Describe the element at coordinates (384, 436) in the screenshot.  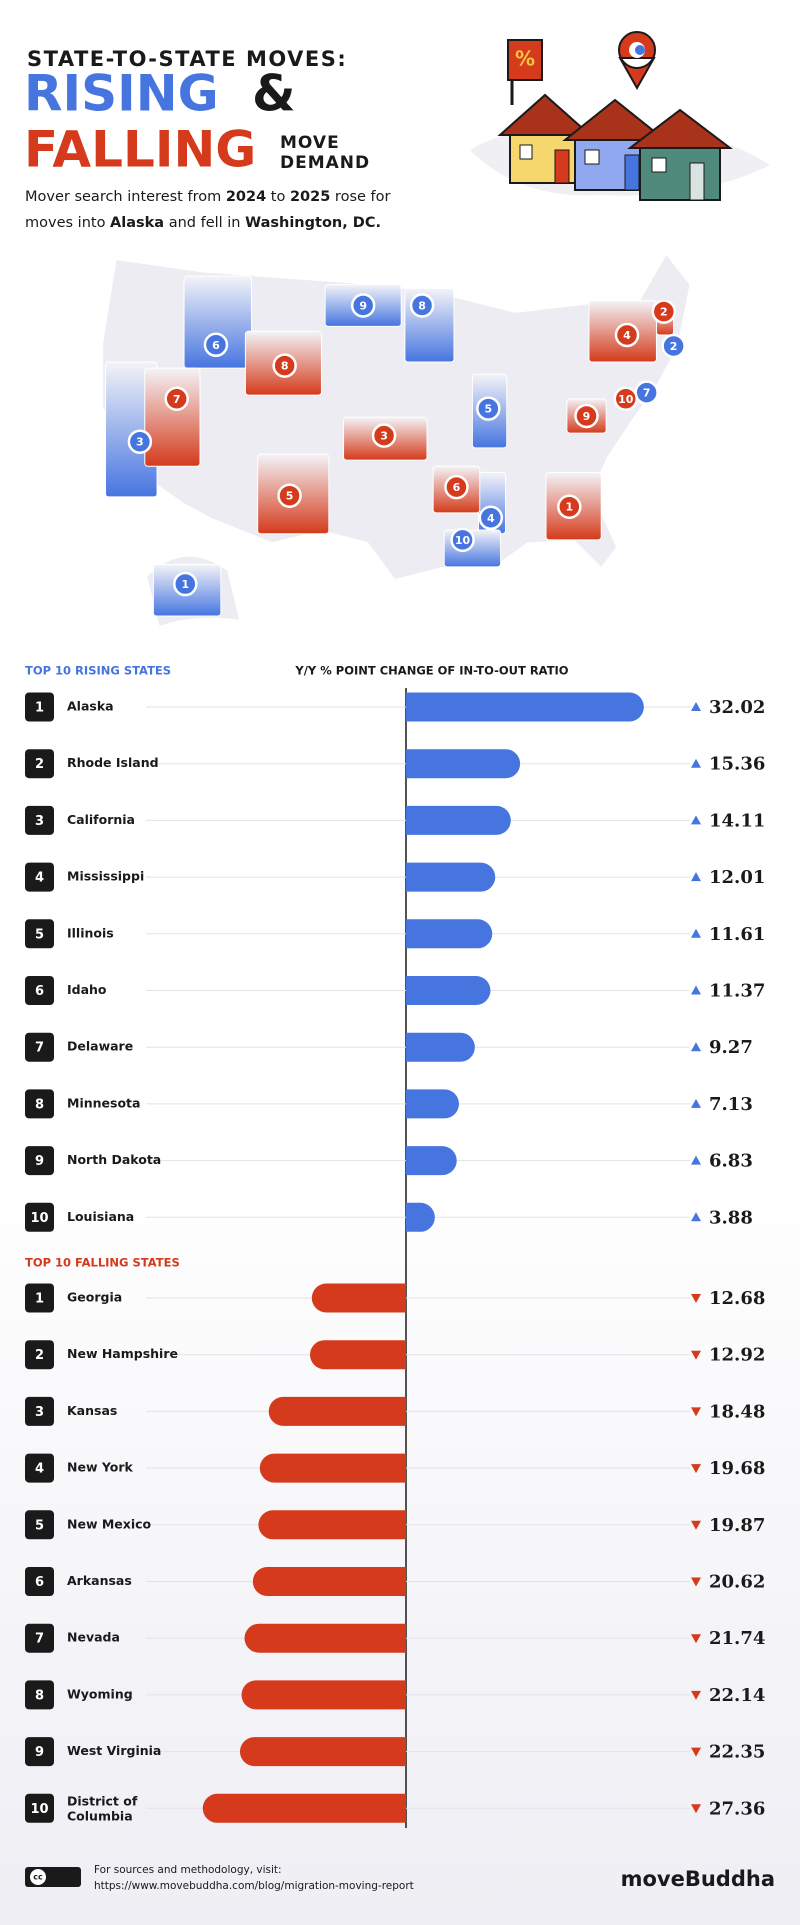
I see `map-marker-label: 3` at that location.